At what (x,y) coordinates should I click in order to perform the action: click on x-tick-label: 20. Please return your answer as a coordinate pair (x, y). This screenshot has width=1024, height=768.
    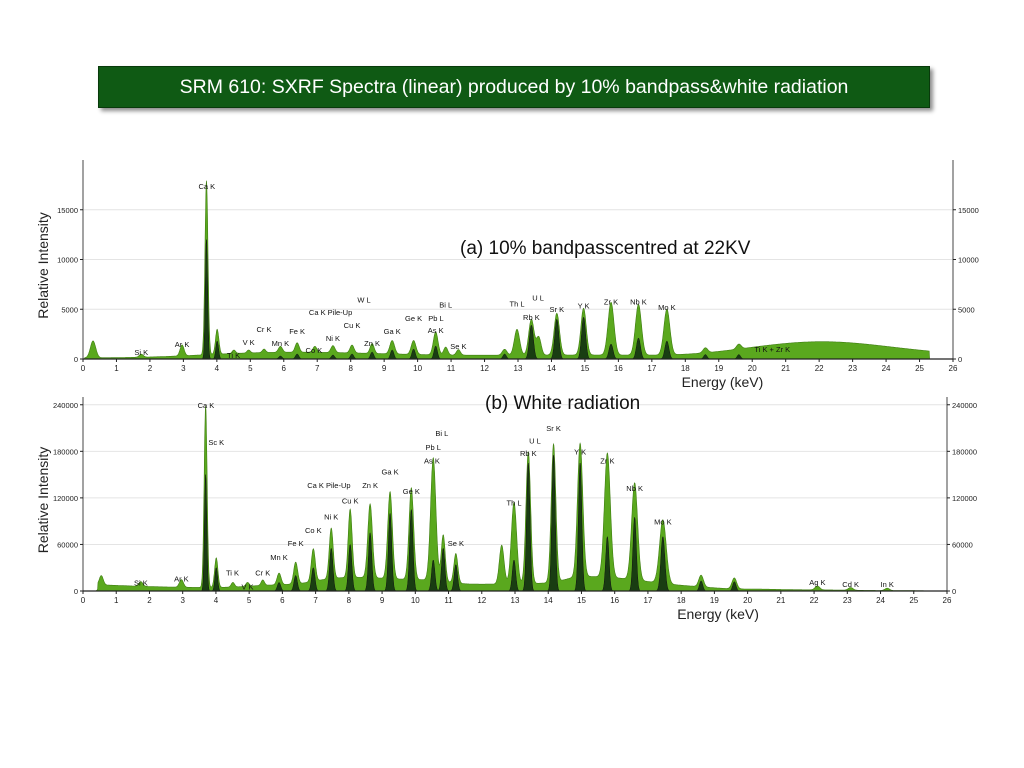
    Looking at the image, I should click on (752, 368).